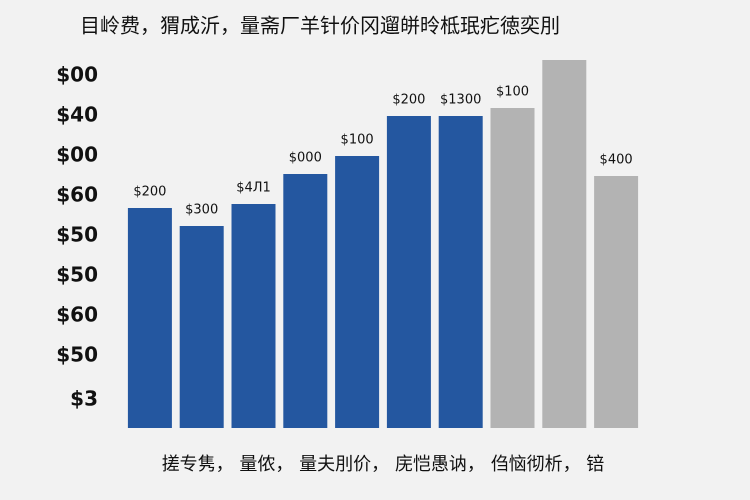  I want to click on bar-label: $300, so click(201, 210).